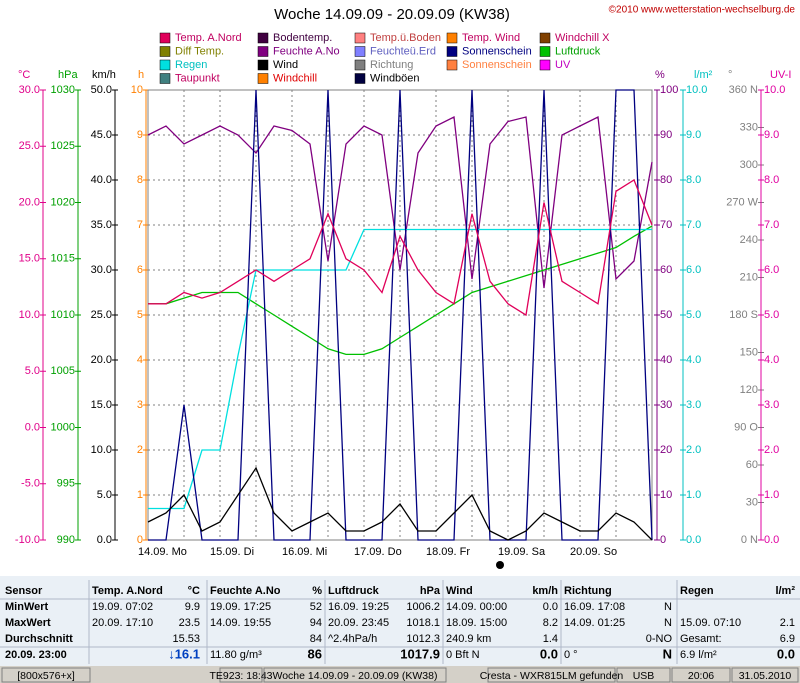 The height and width of the screenshot is (683, 800). I want to click on y-tick-label: 40, so click(666, 360).